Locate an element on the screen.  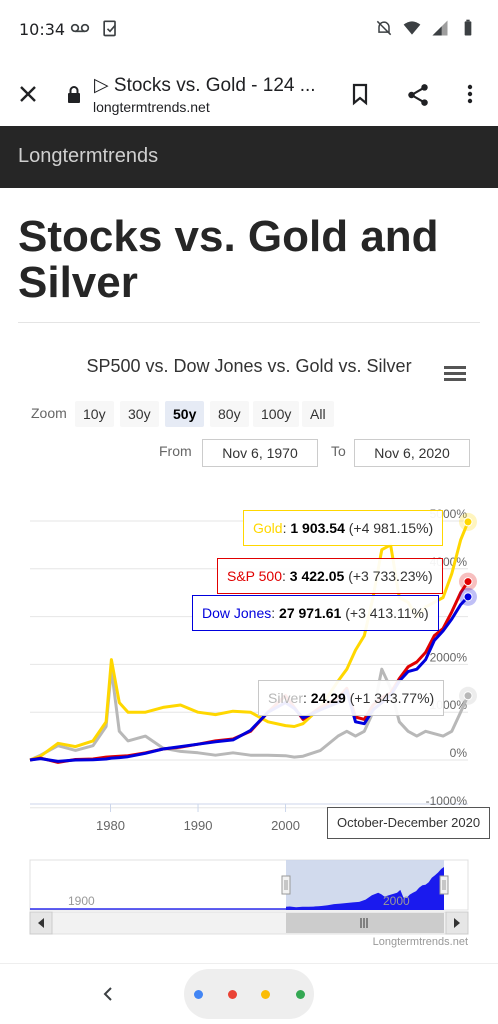
signal-icon is located at coordinates (440, 28).